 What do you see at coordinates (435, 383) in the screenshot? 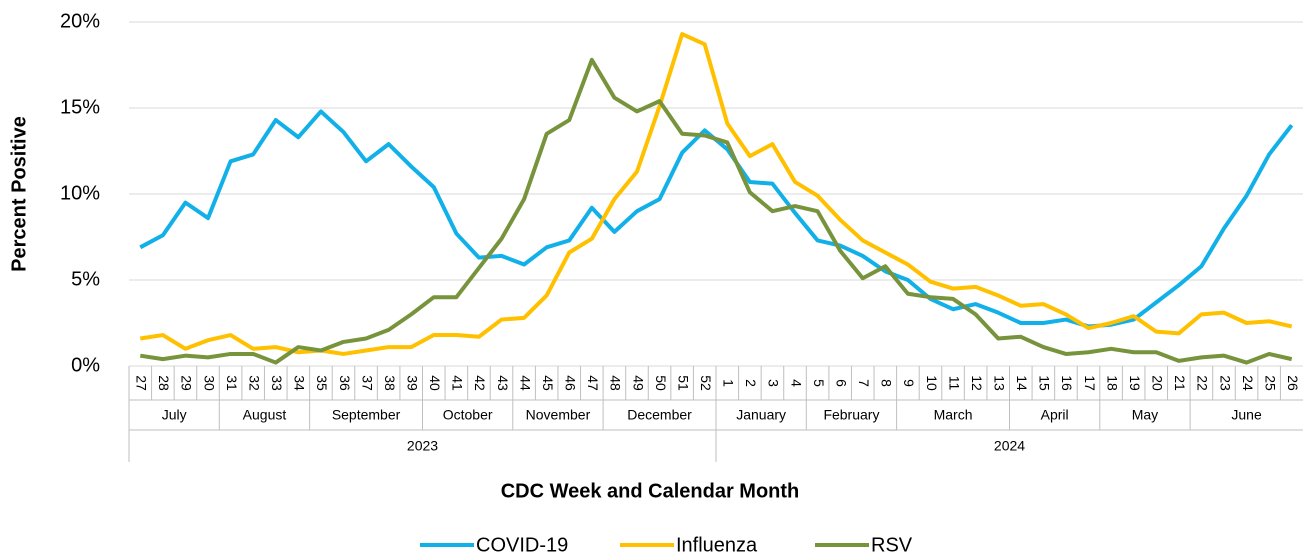
I see `x-tick-label: 40` at bounding box center [435, 383].